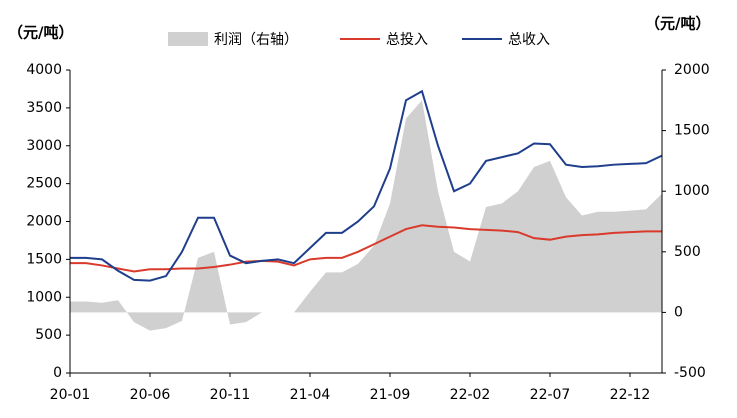  Describe the element at coordinates (550, 395) in the screenshot. I see `x-tick-label: 22-07` at that location.